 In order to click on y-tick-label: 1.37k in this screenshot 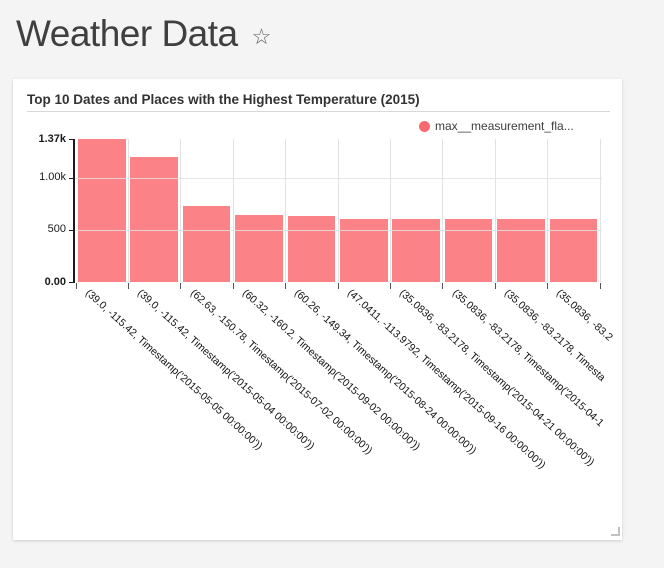, I will do `click(52, 138)`.